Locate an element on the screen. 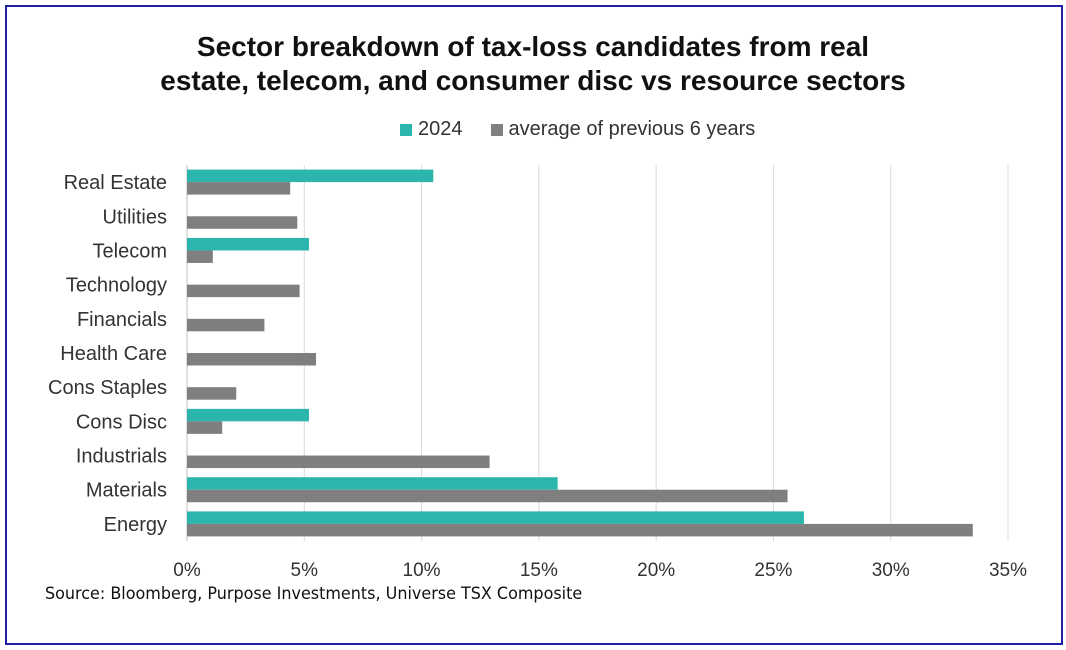 The image size is (1066, 650). category-label: Technology is located at coordinates (116, 286).